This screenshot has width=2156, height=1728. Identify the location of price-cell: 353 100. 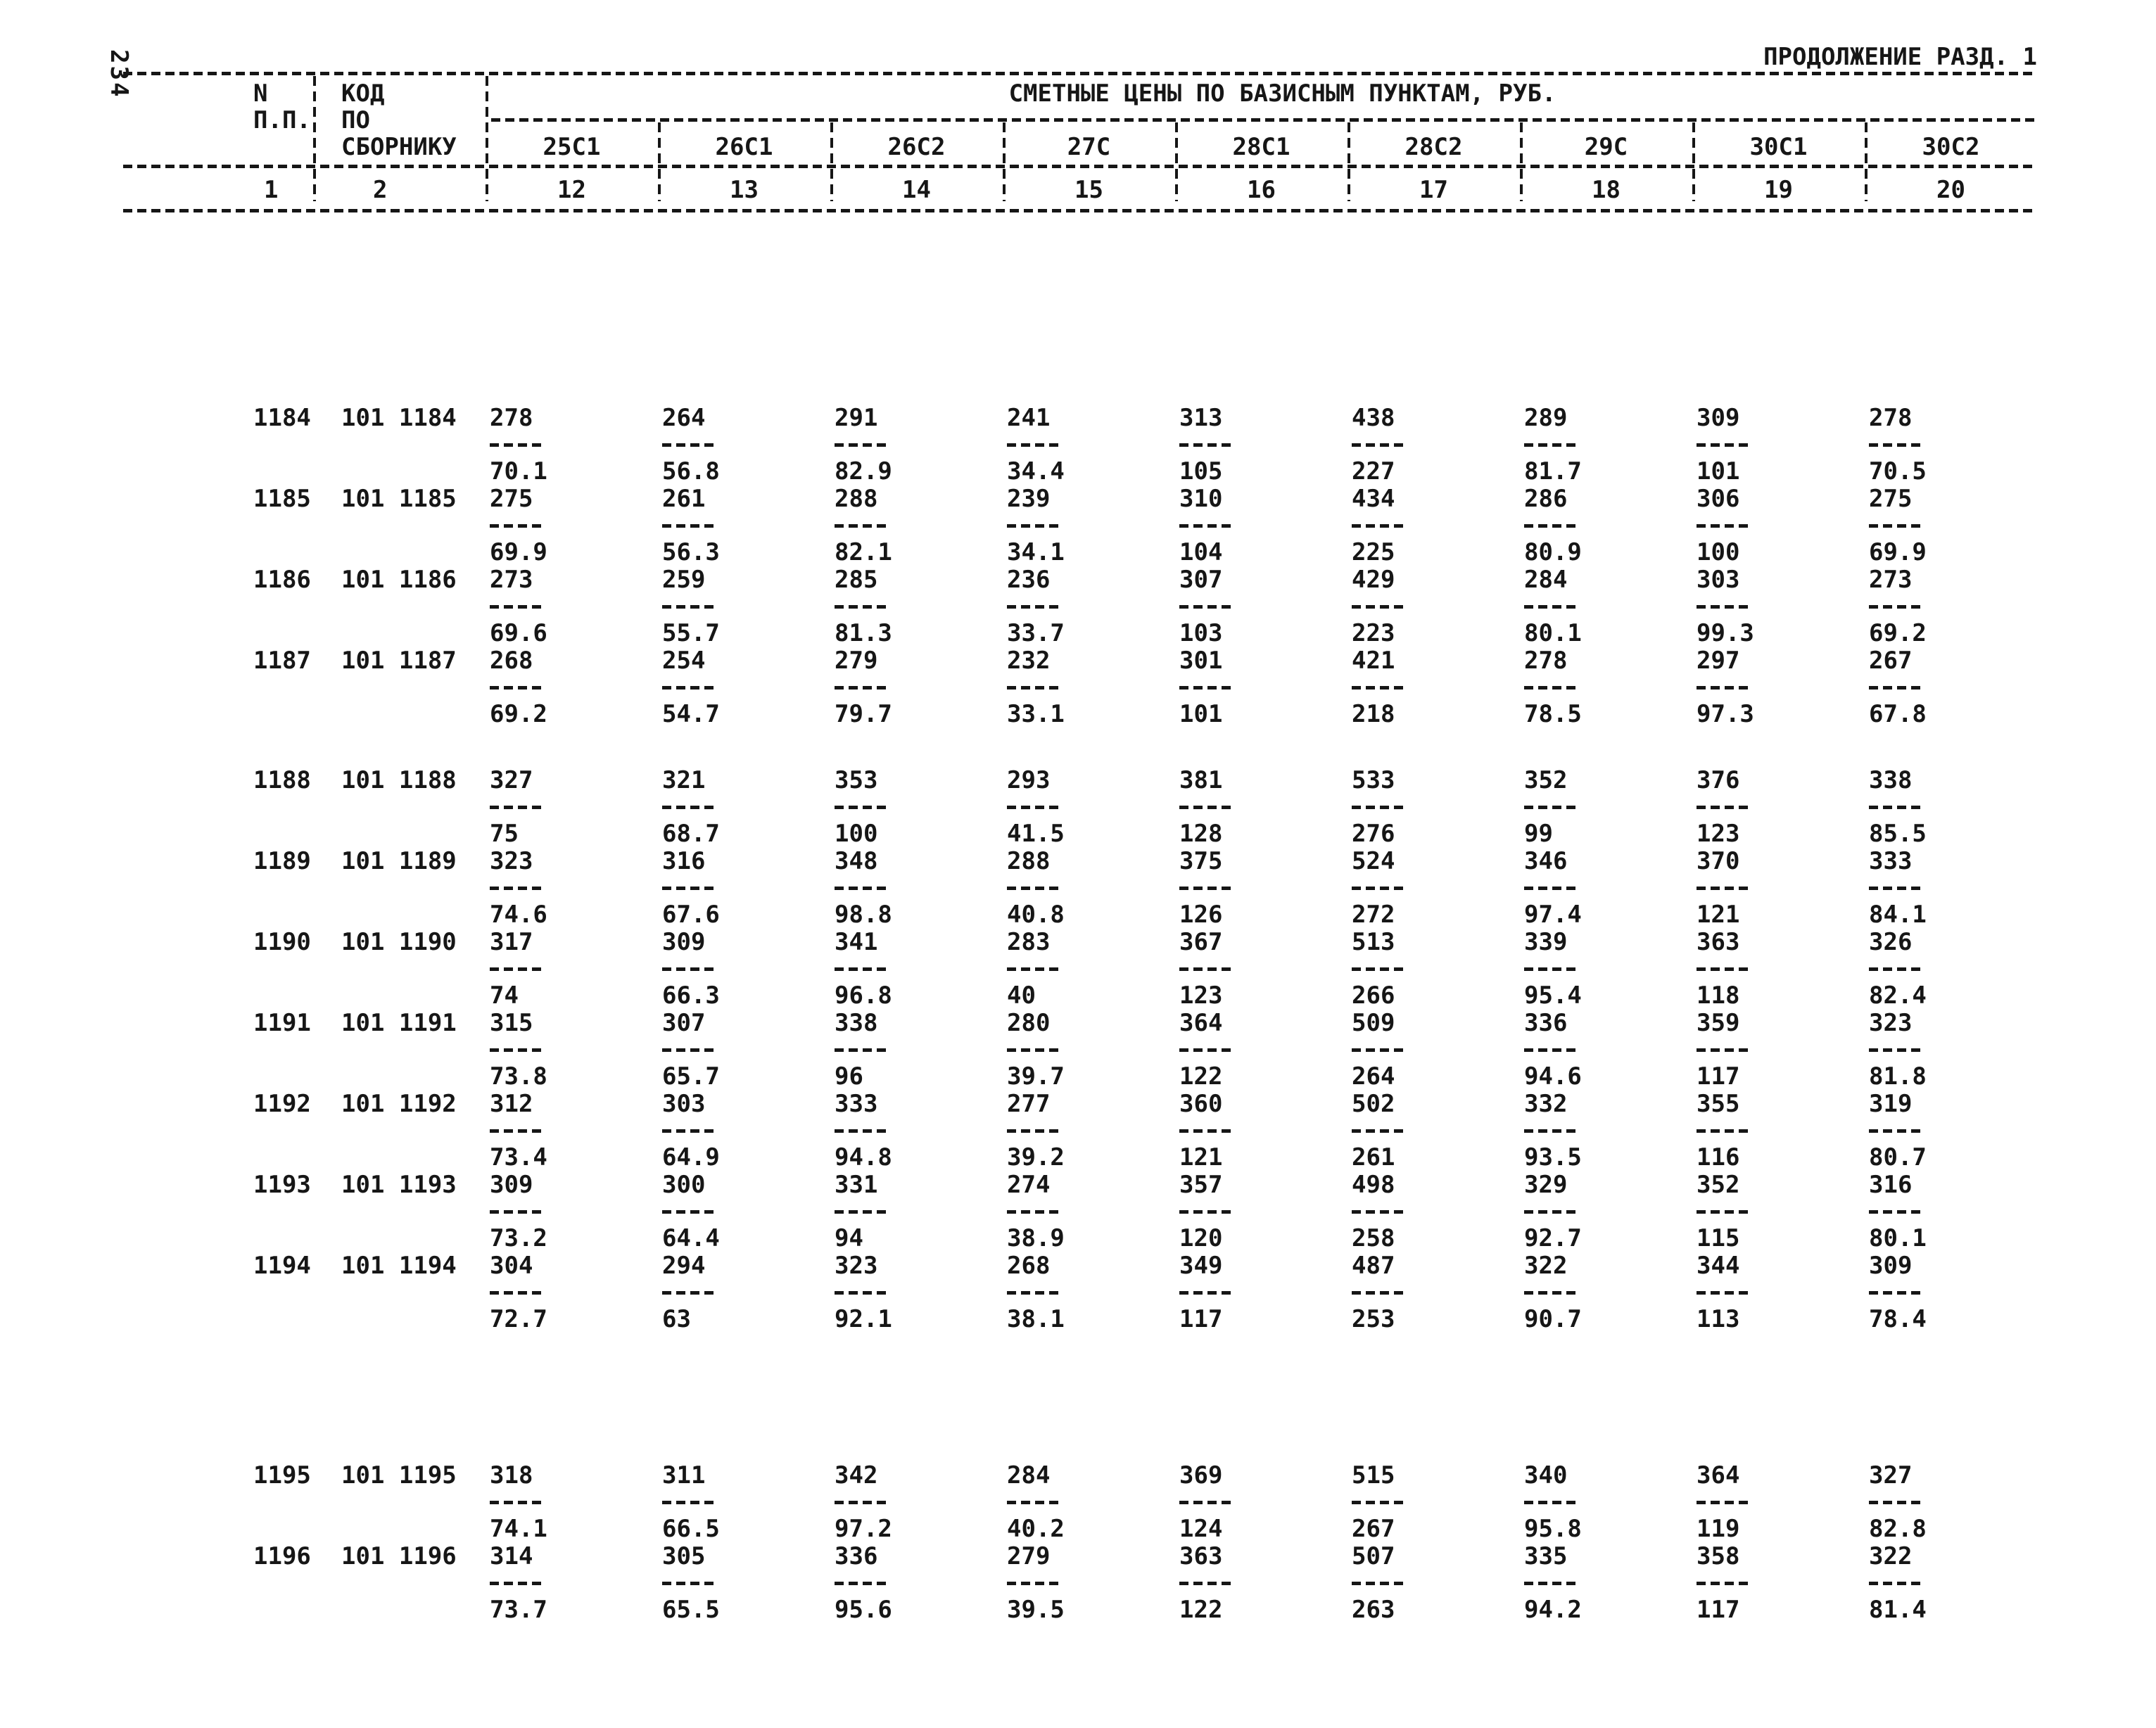
(916, 807).